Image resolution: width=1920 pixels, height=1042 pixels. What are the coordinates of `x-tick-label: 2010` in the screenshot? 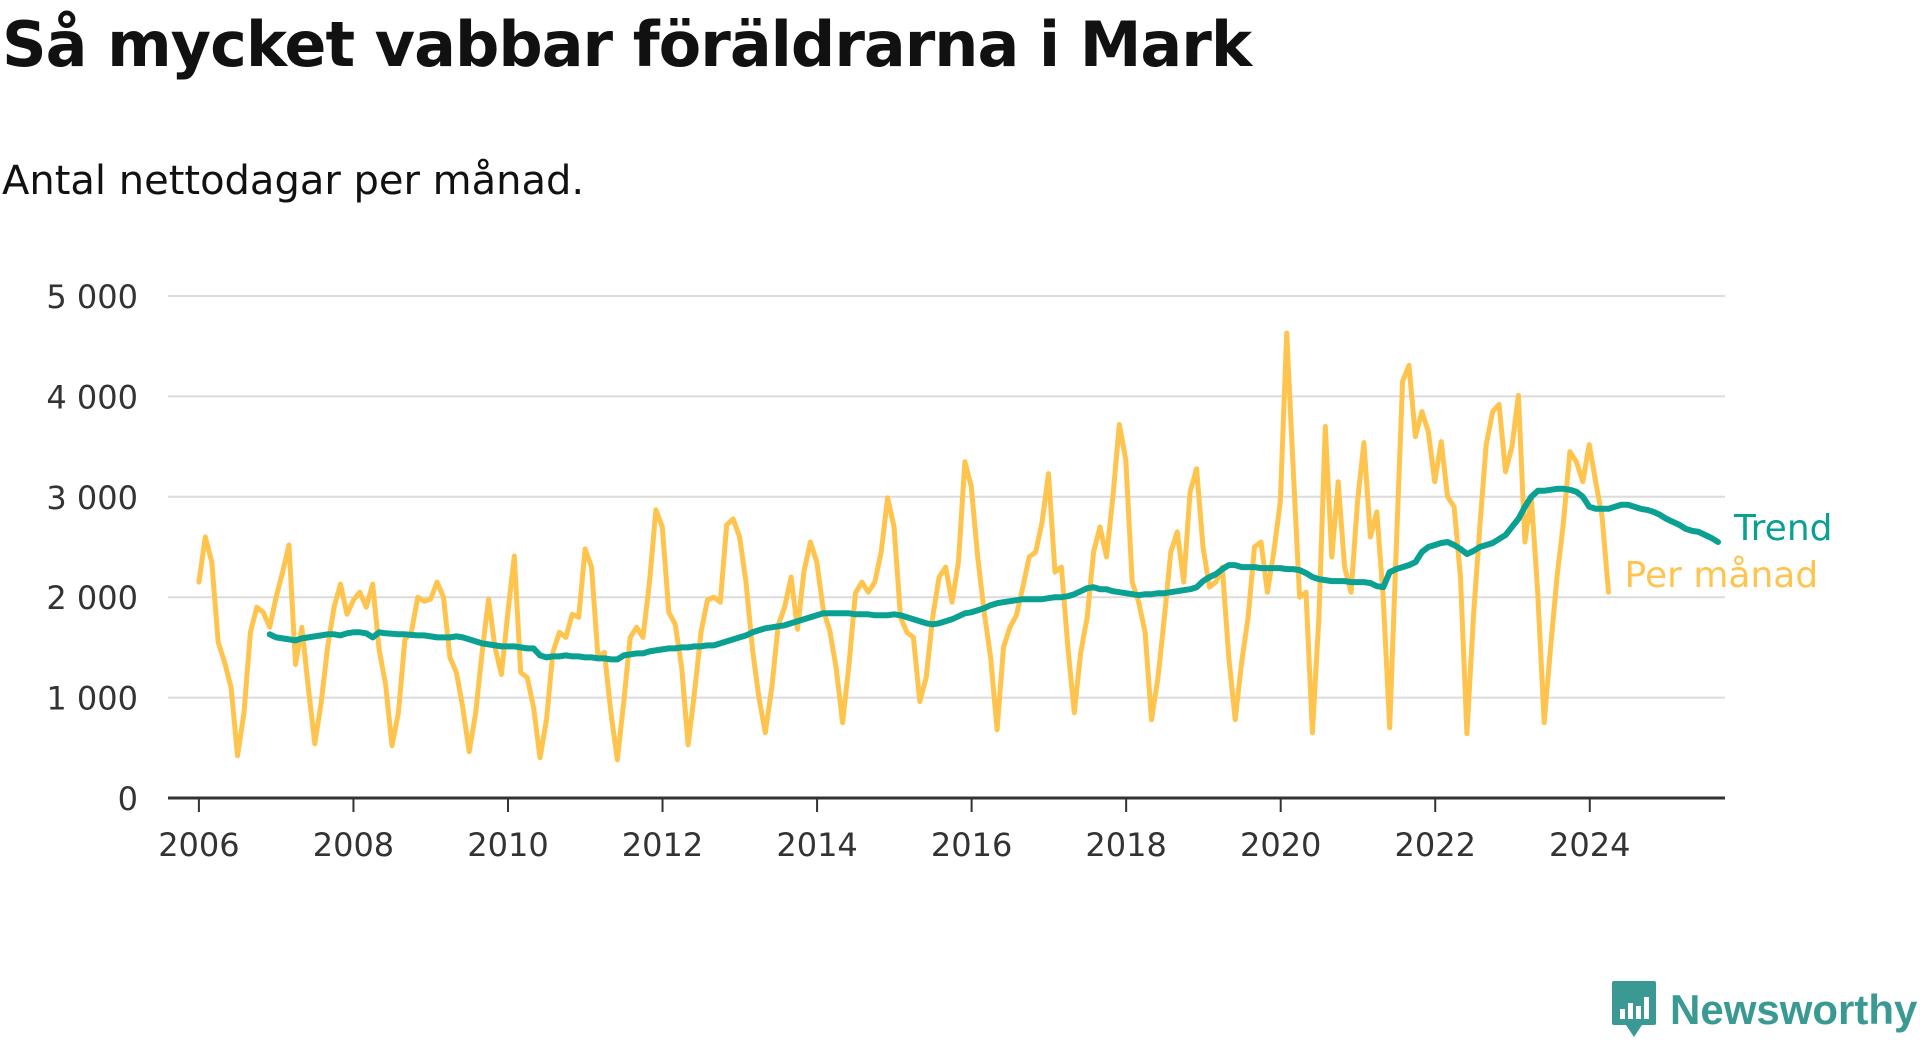 It's located at (507, 845).